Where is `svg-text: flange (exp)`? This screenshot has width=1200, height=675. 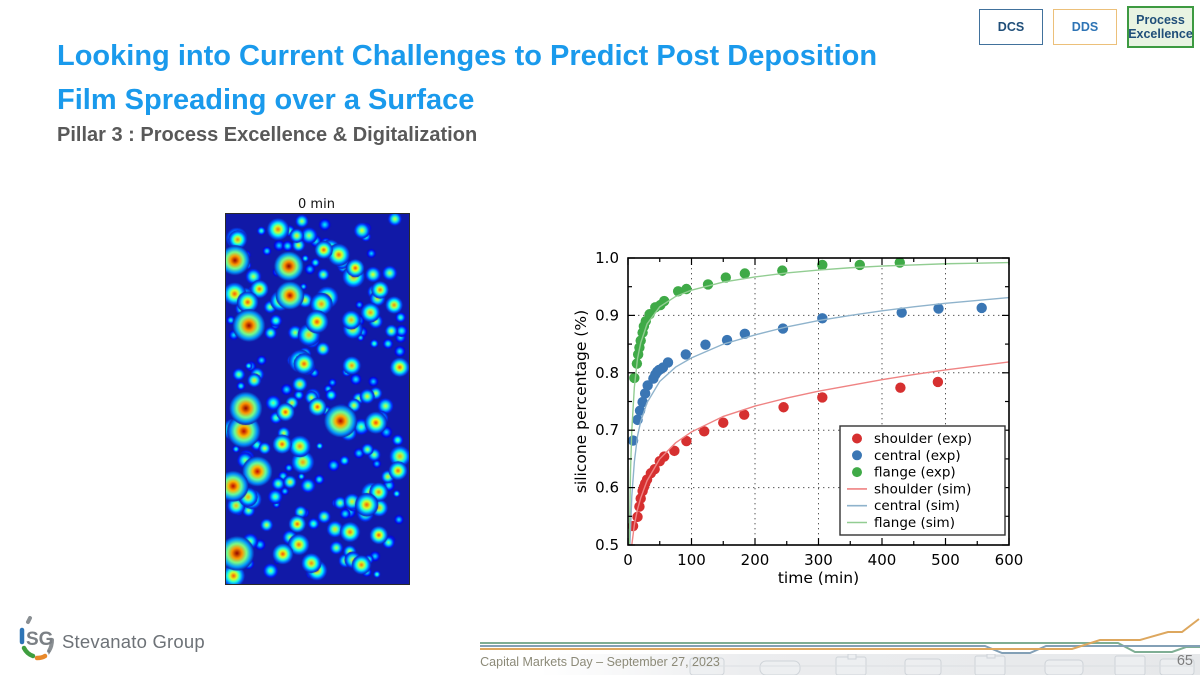
svg-text: flange (exp) is located at coordinates (915, 473).